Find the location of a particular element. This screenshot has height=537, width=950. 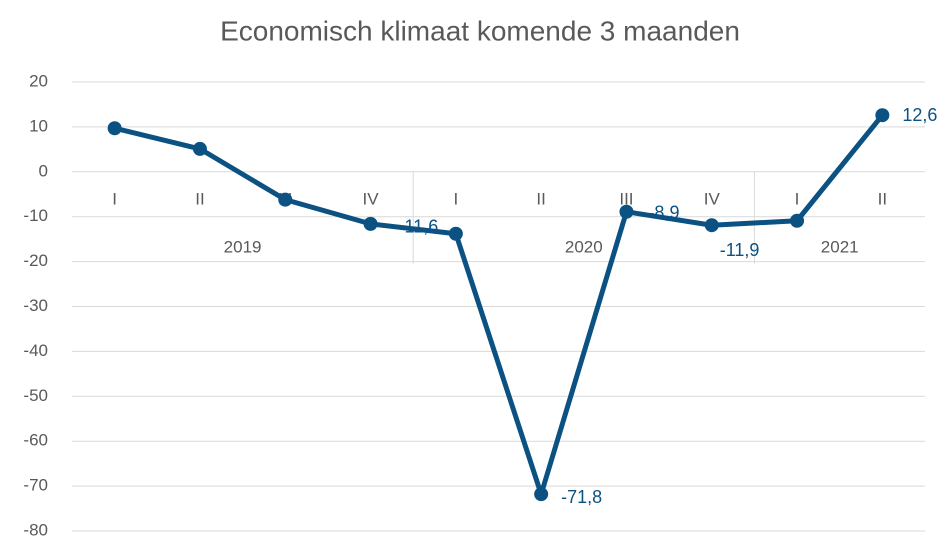

y-tick-label: -40 is located at coordinates (35, 350).